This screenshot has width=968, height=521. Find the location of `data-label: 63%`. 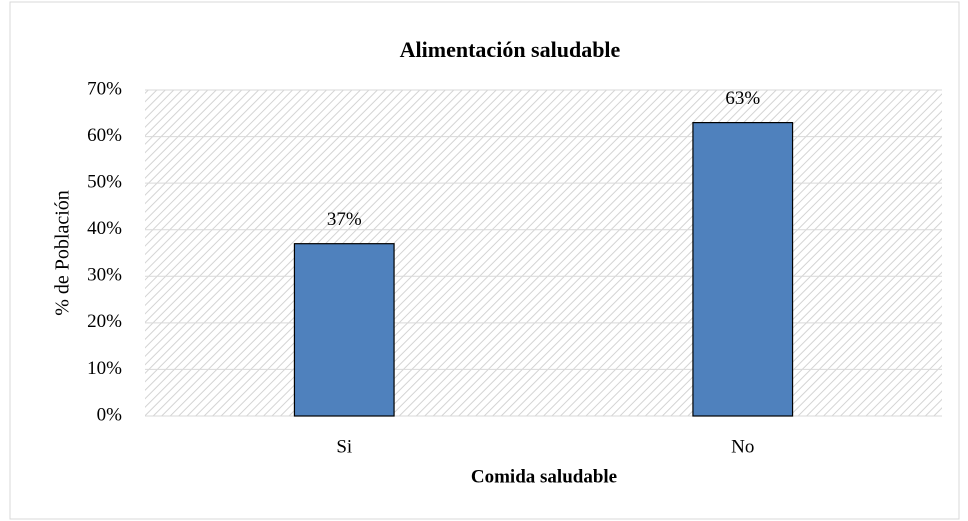

data-label: 63% is located at coordinates (742, 98).